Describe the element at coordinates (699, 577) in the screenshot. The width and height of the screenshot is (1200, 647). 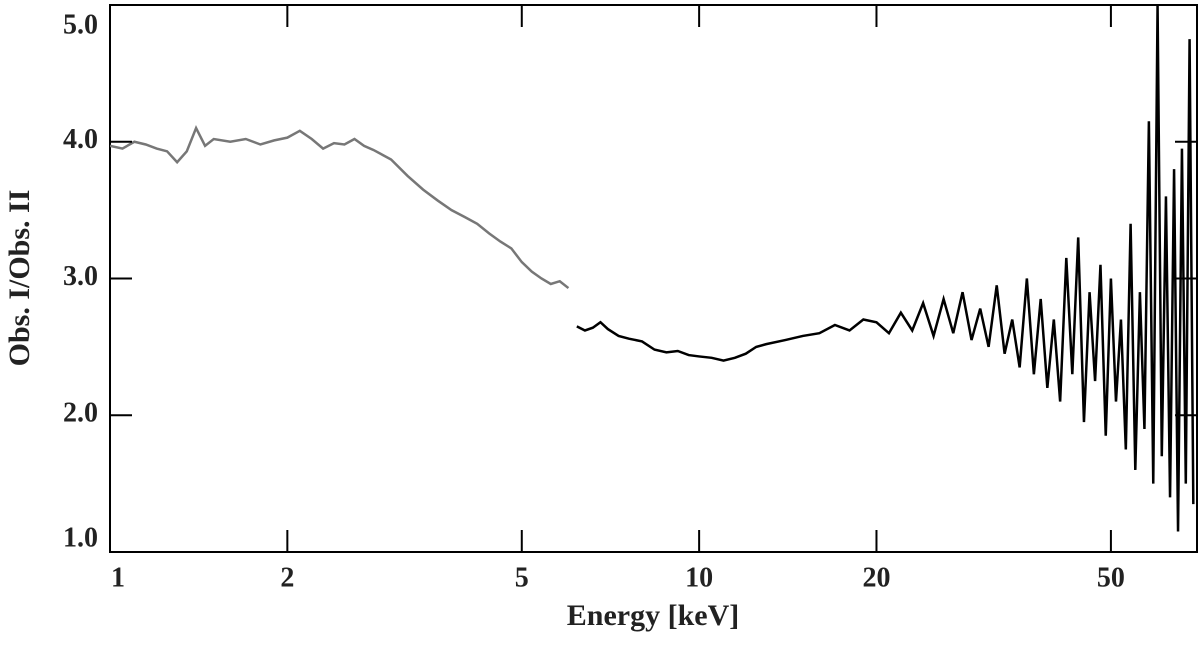
I see `x-tick-label: 10` at that location.